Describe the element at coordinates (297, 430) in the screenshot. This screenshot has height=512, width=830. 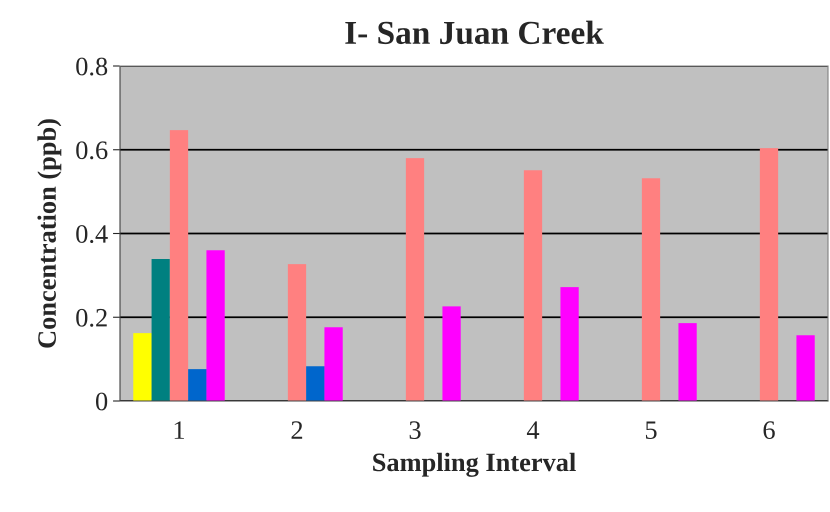
I see `x-tick-label: 2` at that location.